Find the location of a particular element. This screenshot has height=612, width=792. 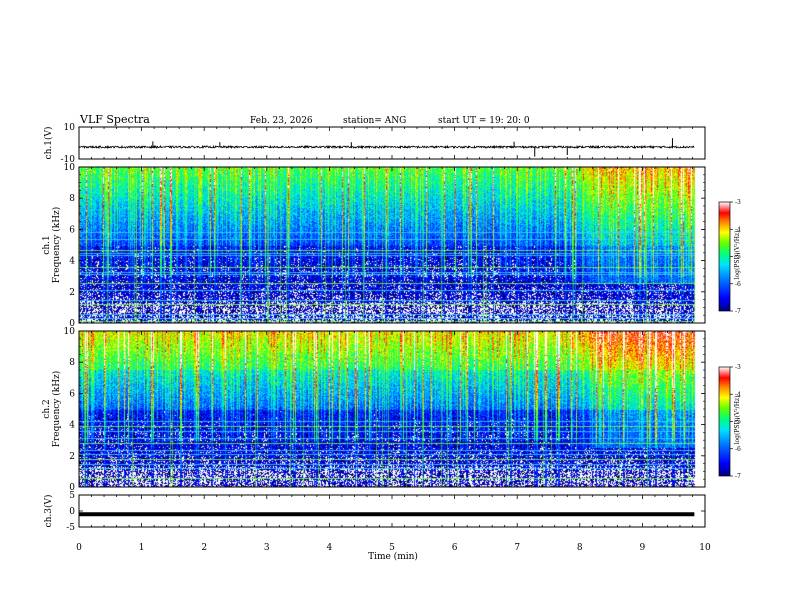

ch1-spectrogram-ytick-label: 2 is located at coordinates (72, 293).